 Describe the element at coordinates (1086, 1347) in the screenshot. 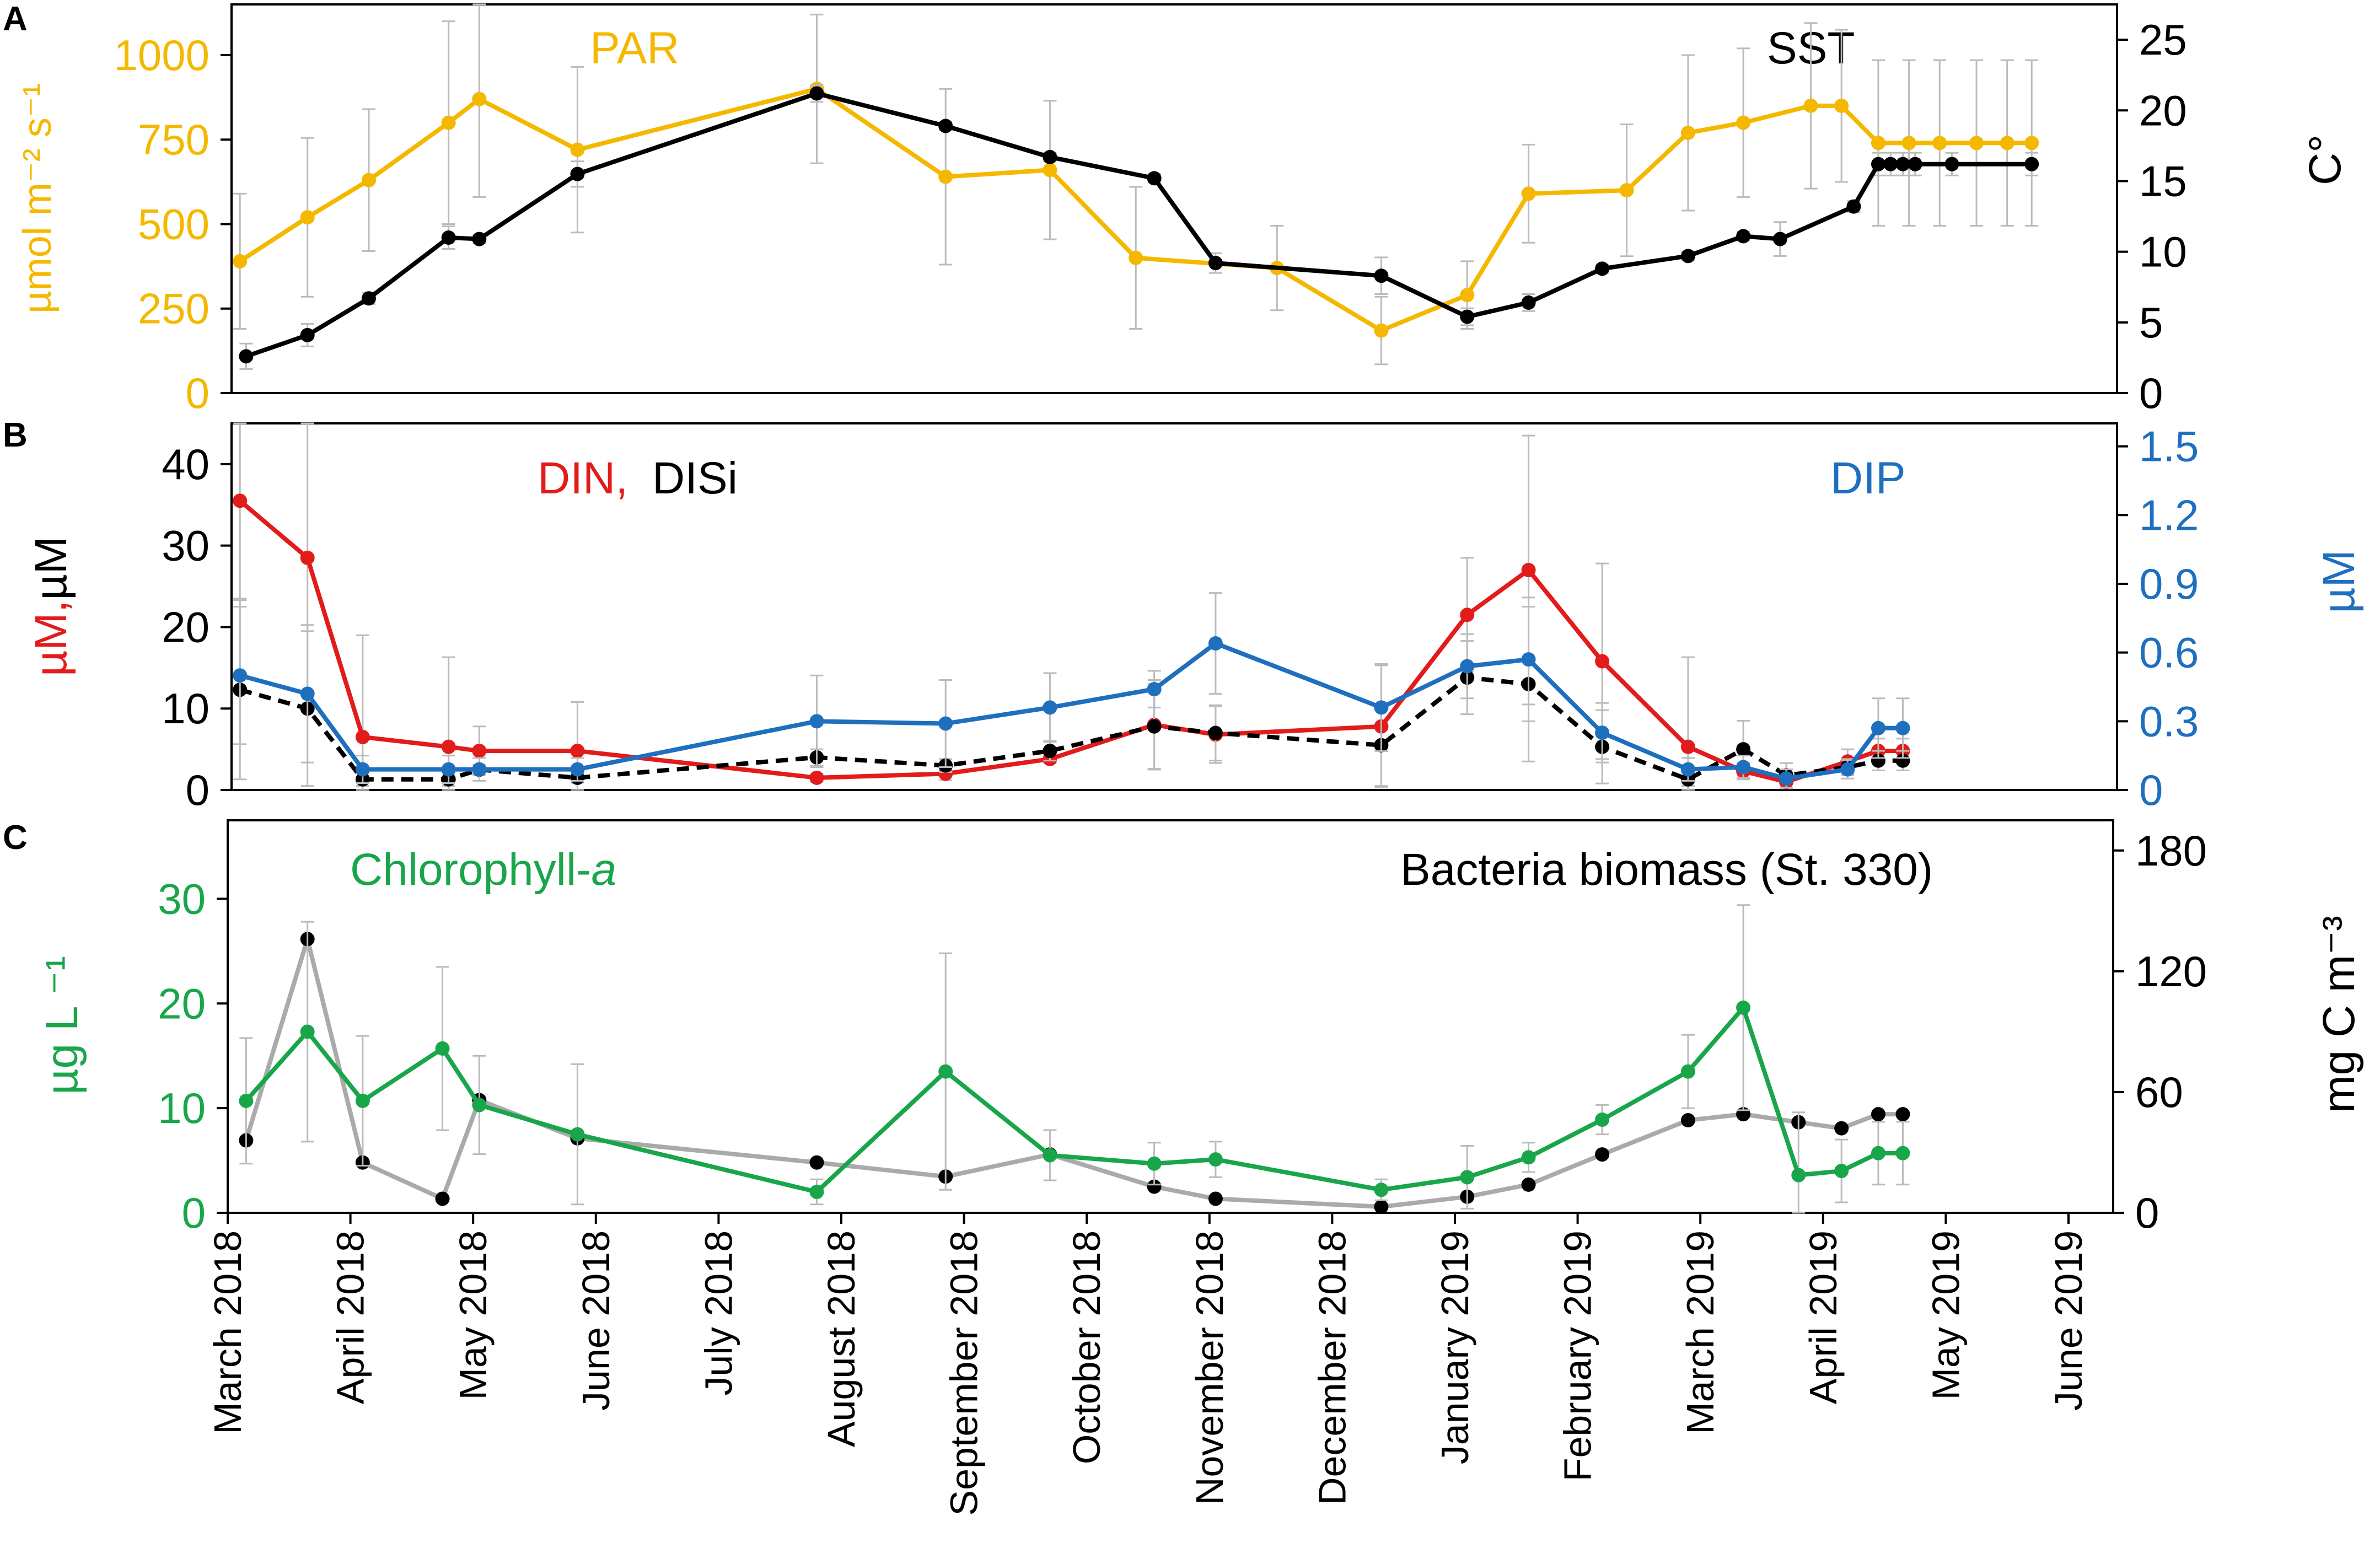

I see `xtick-label-7: October 2018` at that location.